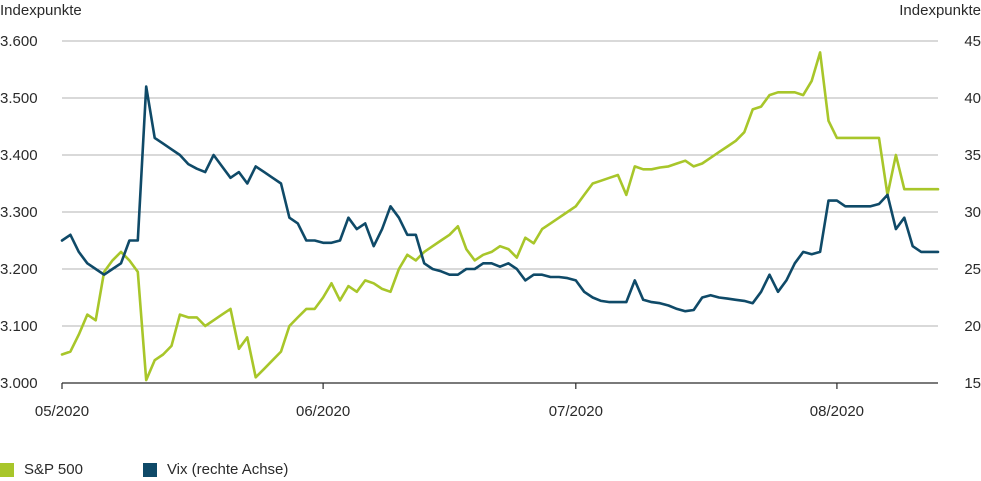 Image resolution: width=981 pixels, height=481 pixels. I want to click on y-left-tick-label: 3.300, so click(19, 212).